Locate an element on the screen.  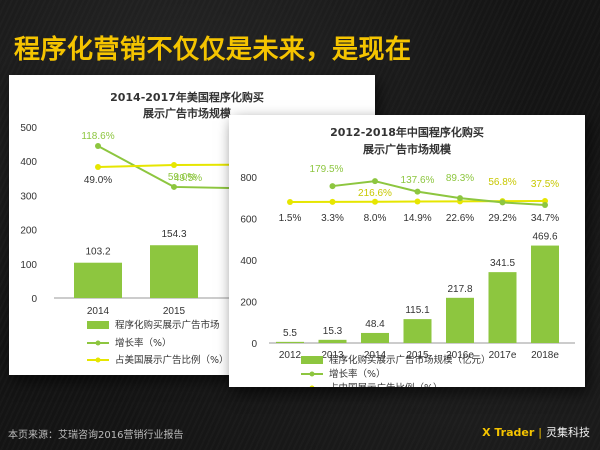
share-label: 14.9% is located at coordinates (417, 218).